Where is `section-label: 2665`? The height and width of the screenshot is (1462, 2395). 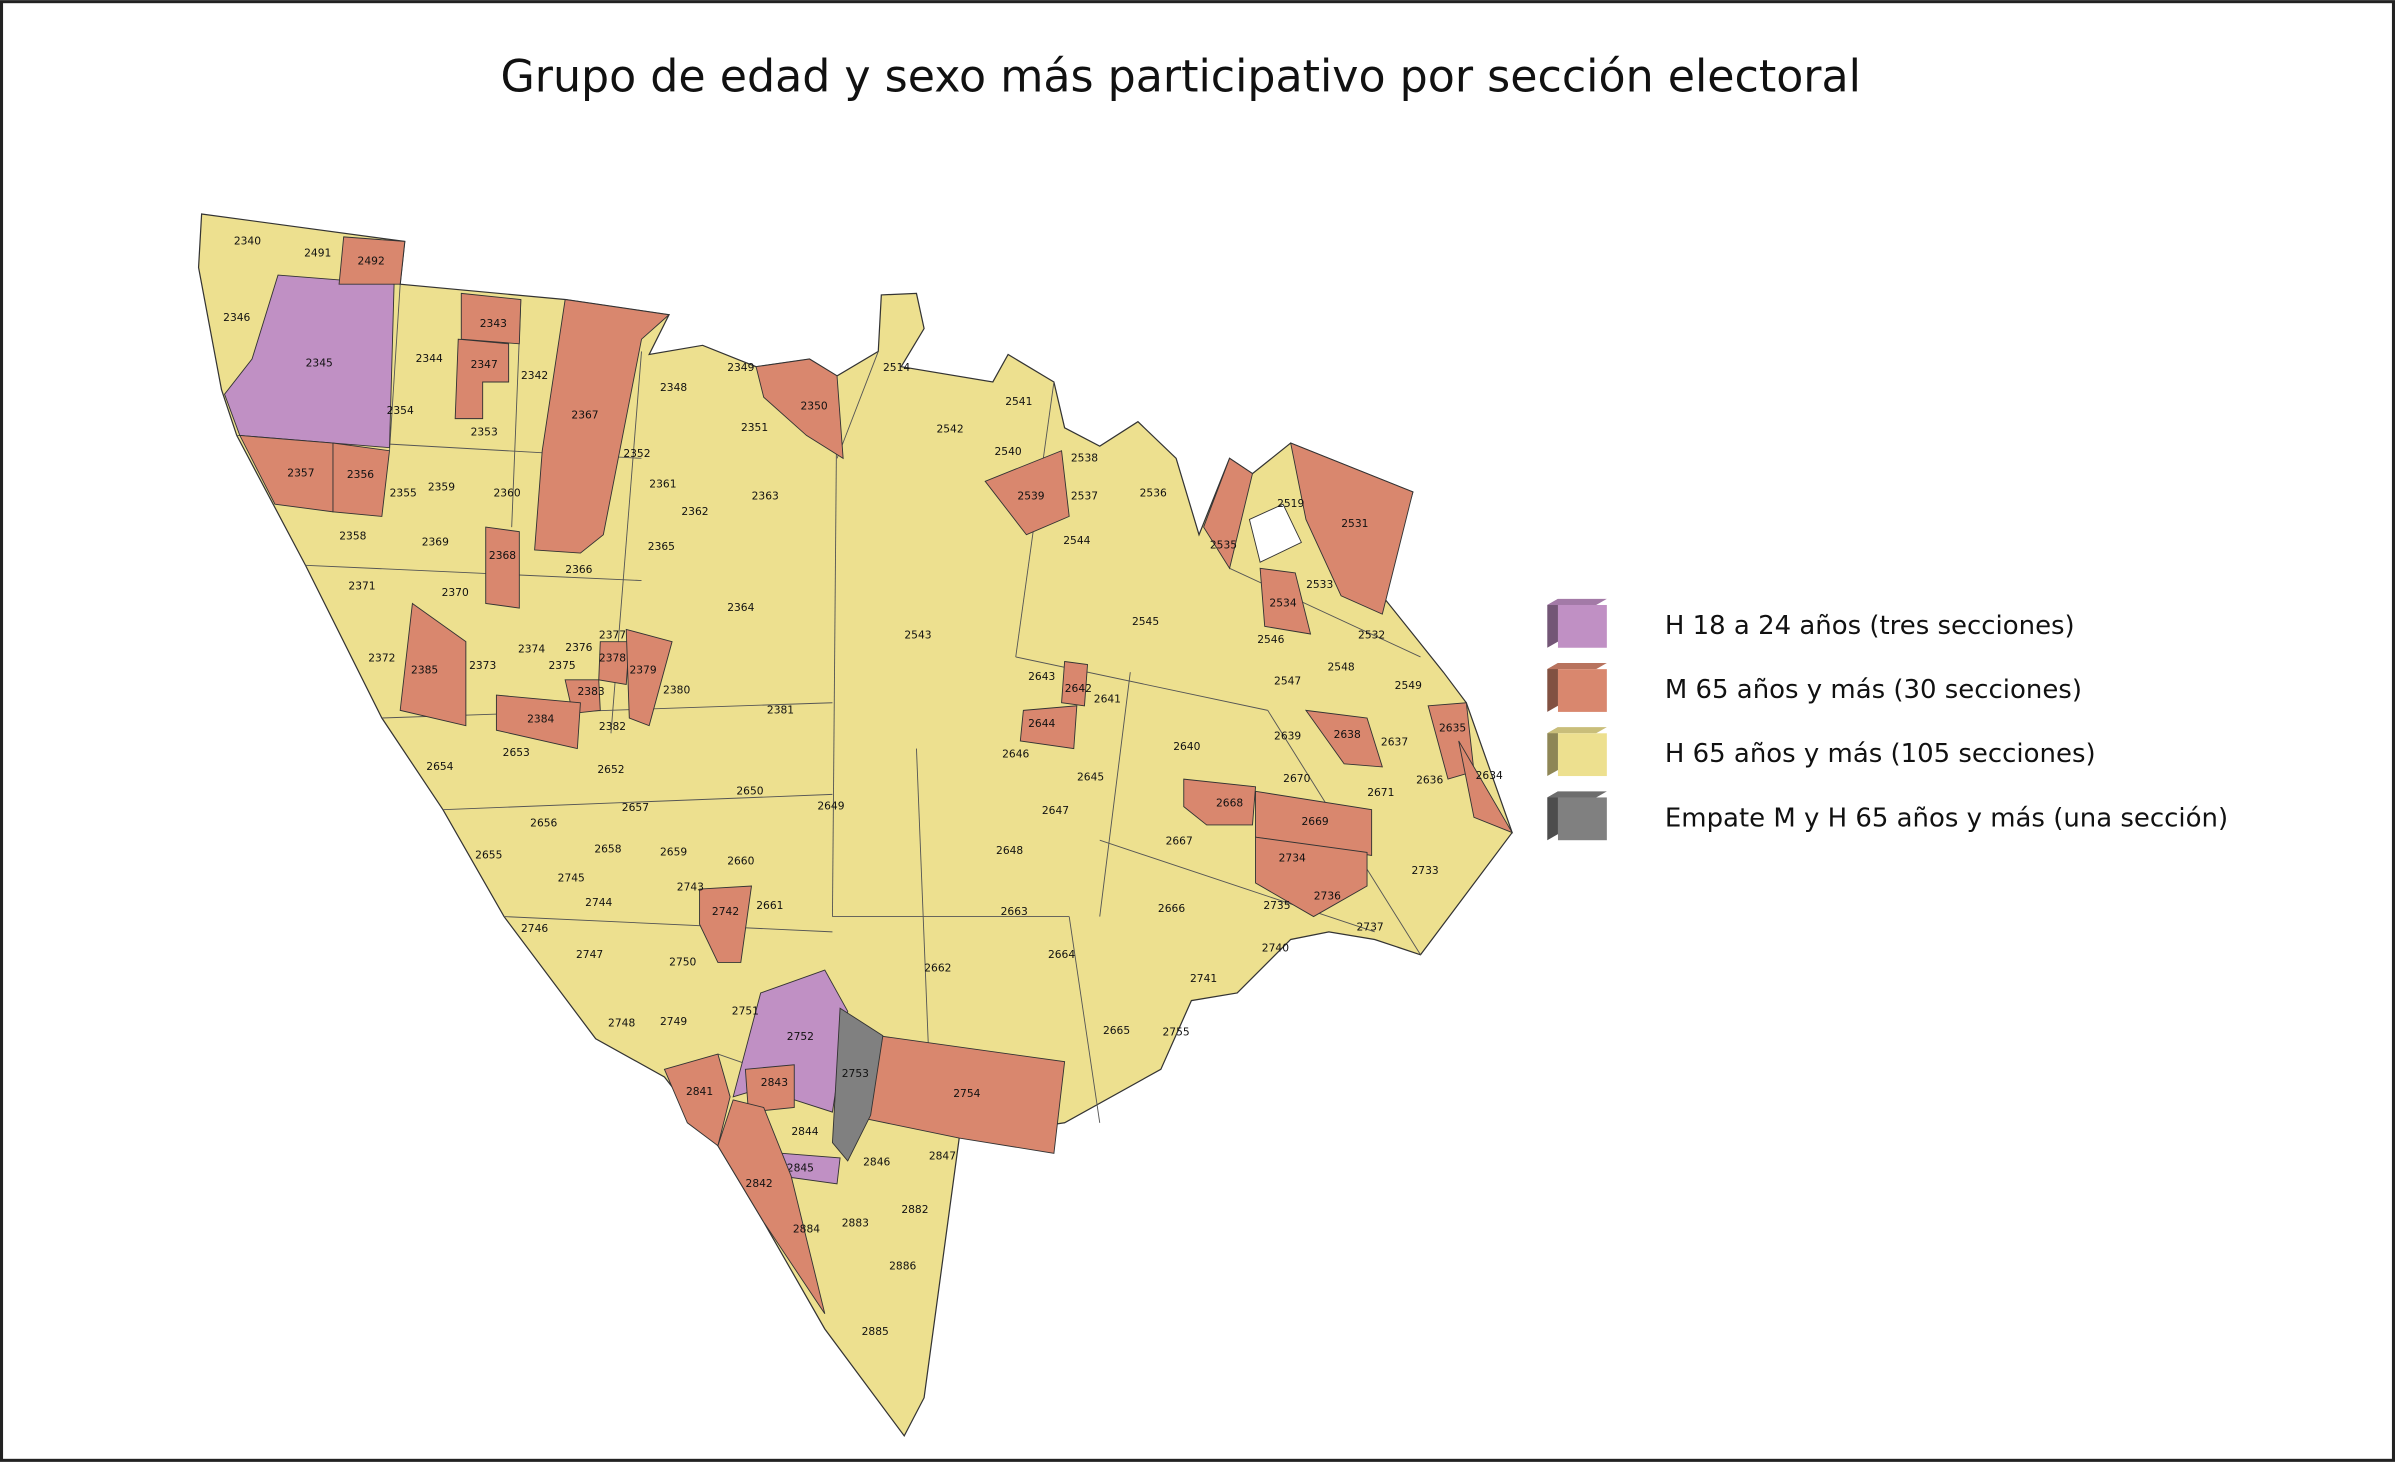
section-label: 2665 is located at coordinates (1116, 1030).